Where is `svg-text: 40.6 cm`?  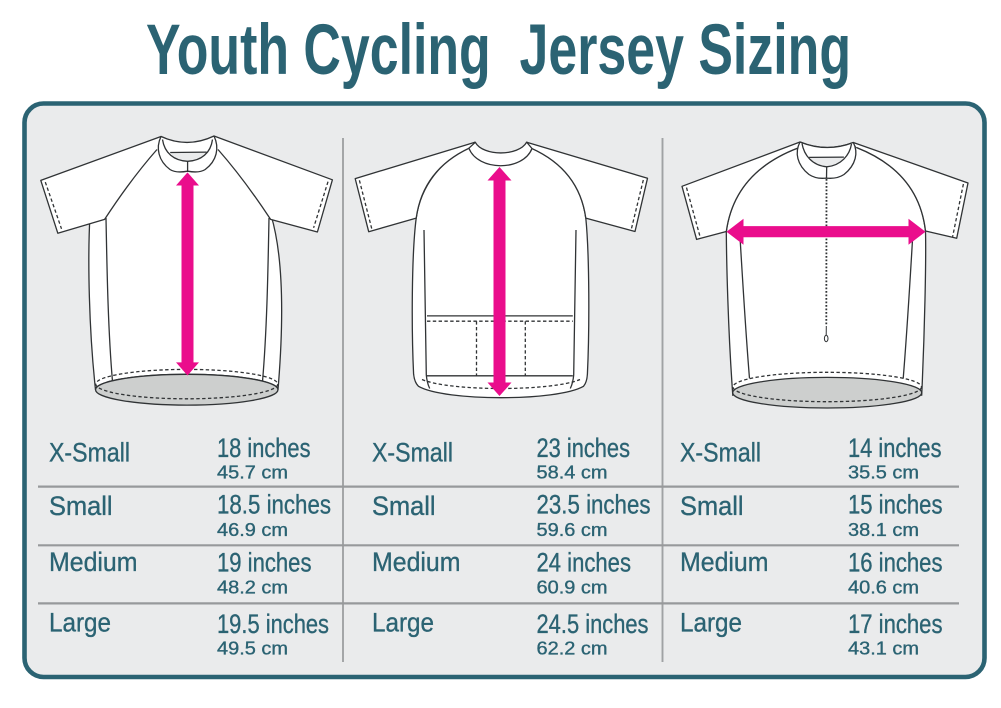
svg-text: 40.6 cm is located at coordinates (883, 586).